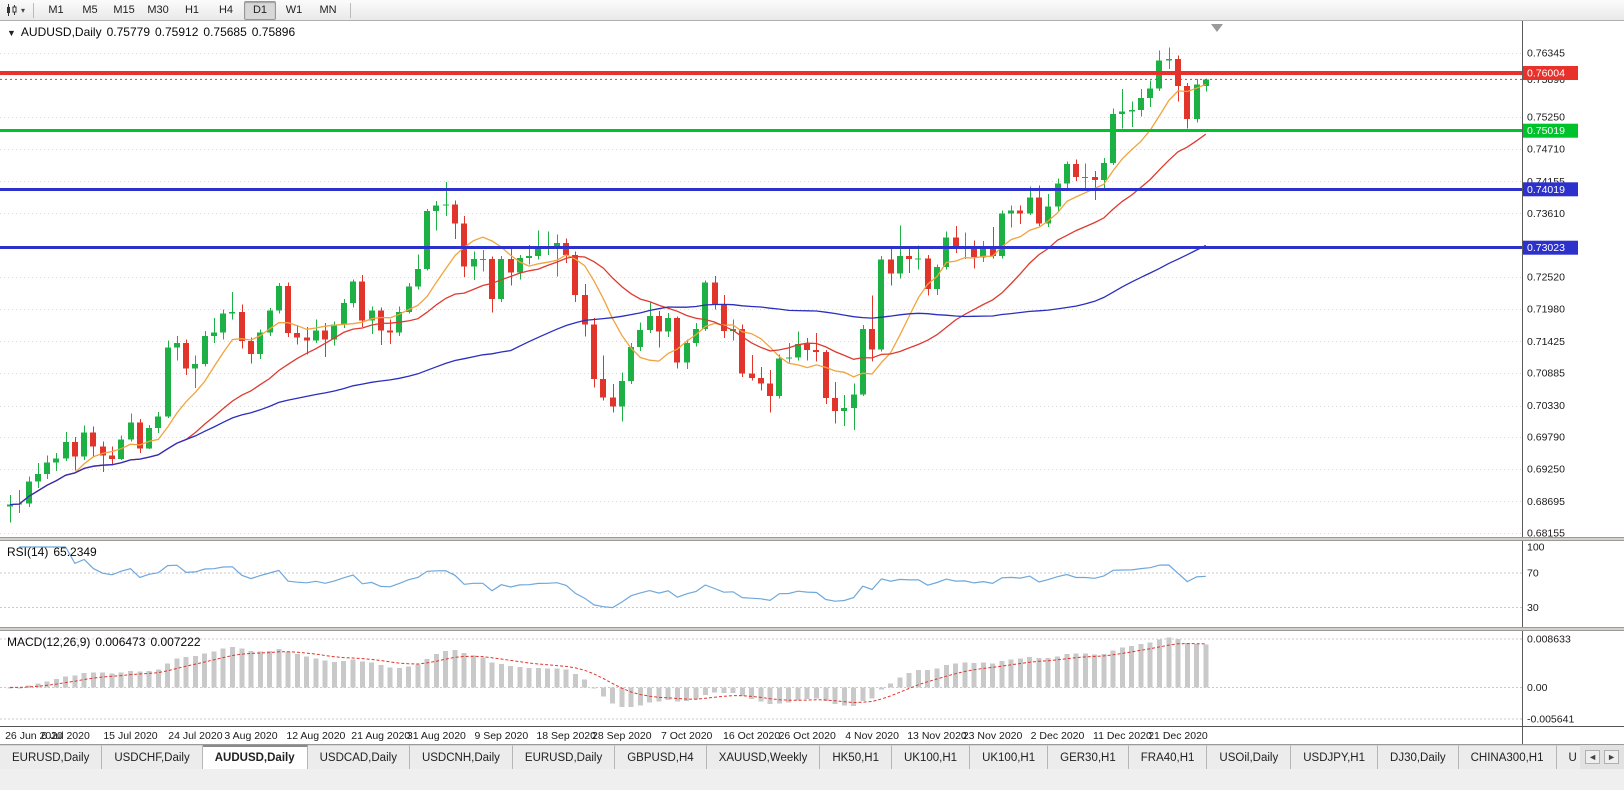  Describe the element at coordinates (1537, 688) in the screenshot. I see `macd-axis-label: 0.00` at that location.